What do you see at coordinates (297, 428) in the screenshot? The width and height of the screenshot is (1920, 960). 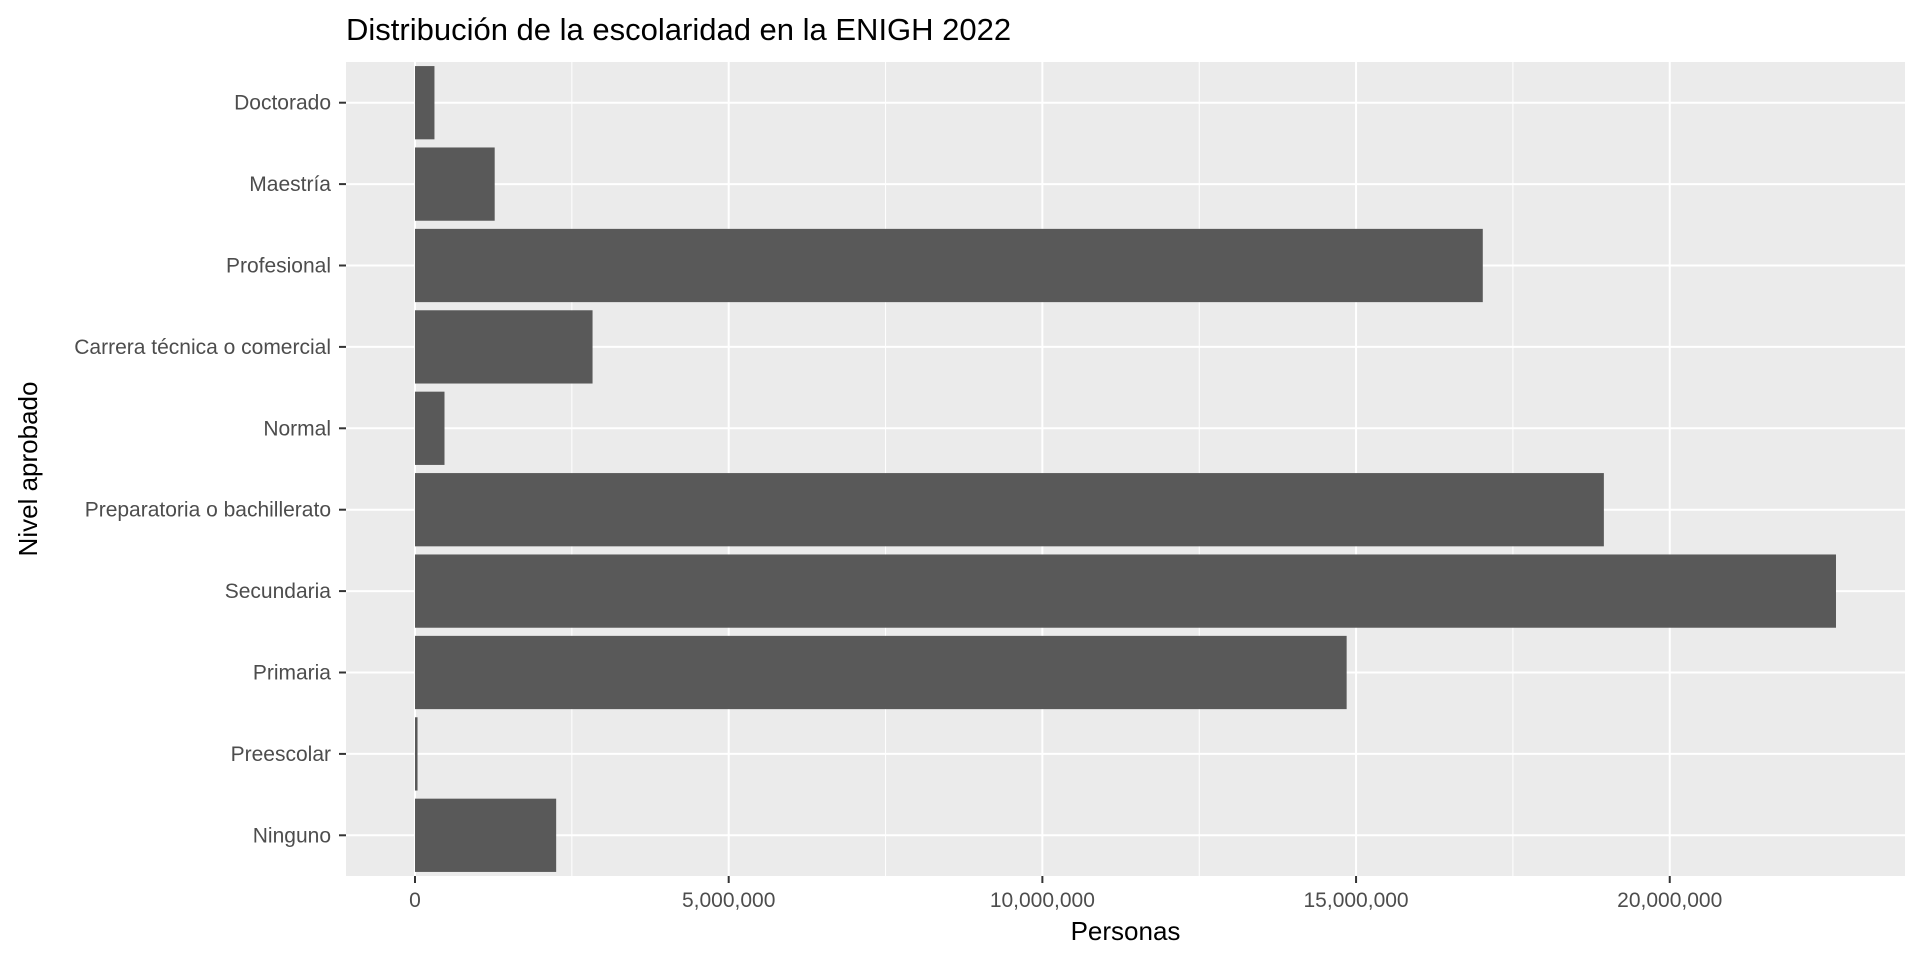 I see `y-tick-label: Normal` at bounding box center [297, 428].